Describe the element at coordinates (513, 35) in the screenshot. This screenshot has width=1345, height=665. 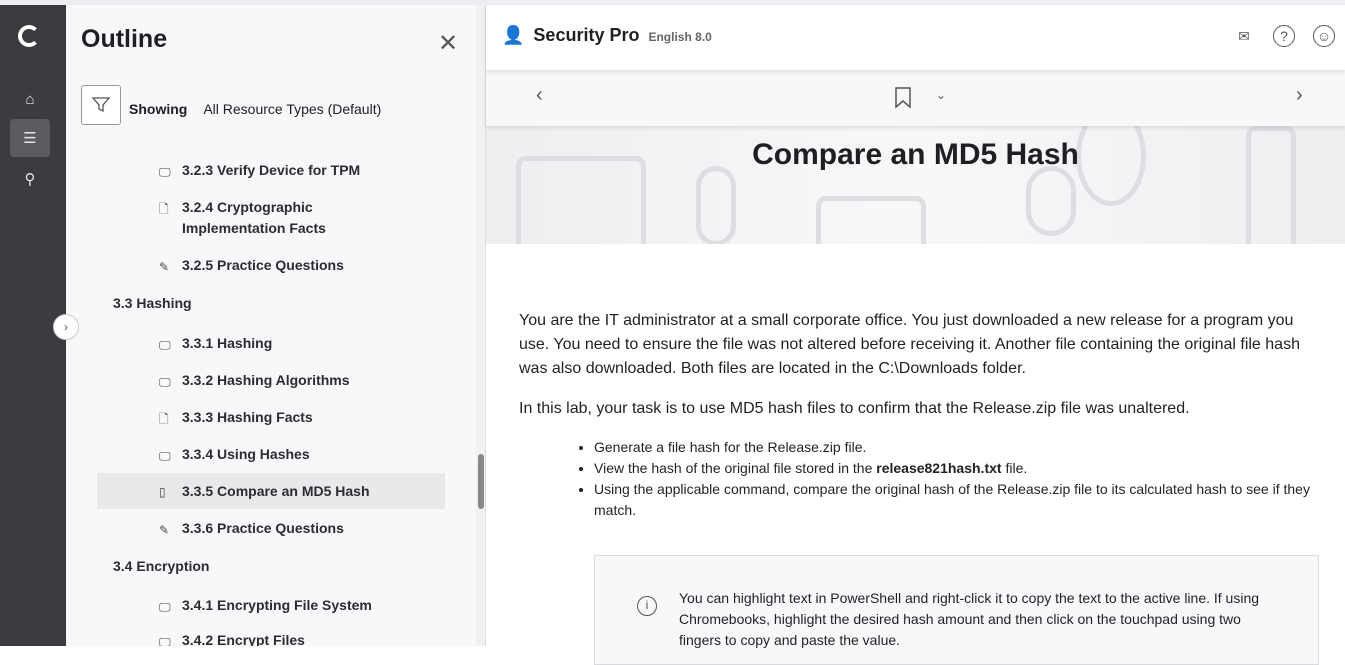
I see `user-shield-icon: 👤` at that location.